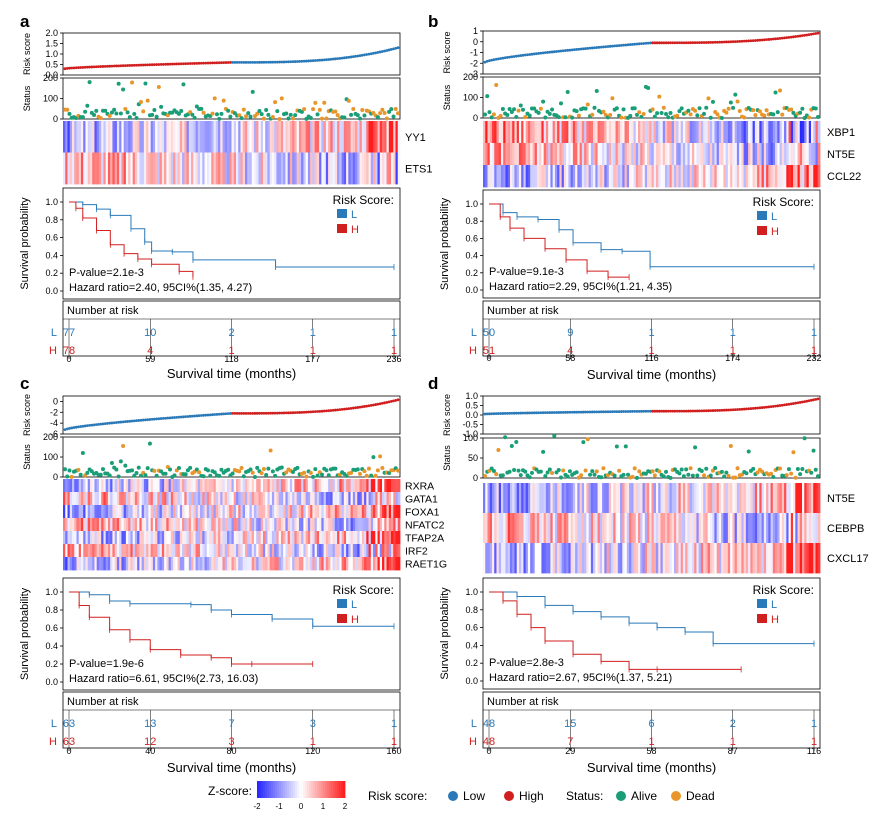 The image size is (882, 815). Describe the element at coordinates (676, 796) in the screenshot. I see `legend-dead-dot` at that location.